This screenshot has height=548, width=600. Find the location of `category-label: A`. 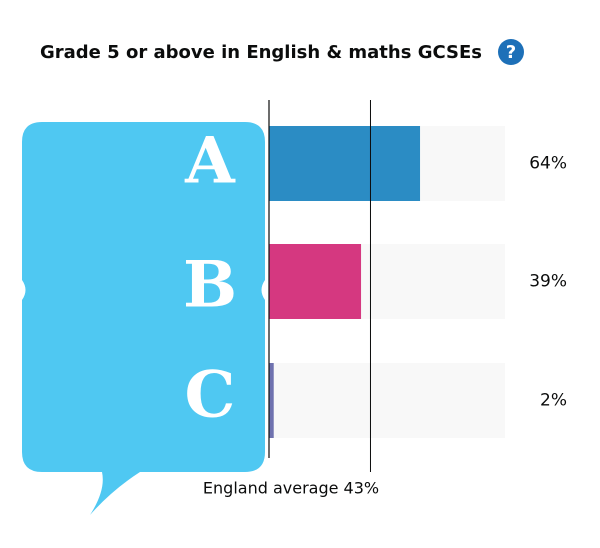

category-label: A is located at coordinates (210, 161).